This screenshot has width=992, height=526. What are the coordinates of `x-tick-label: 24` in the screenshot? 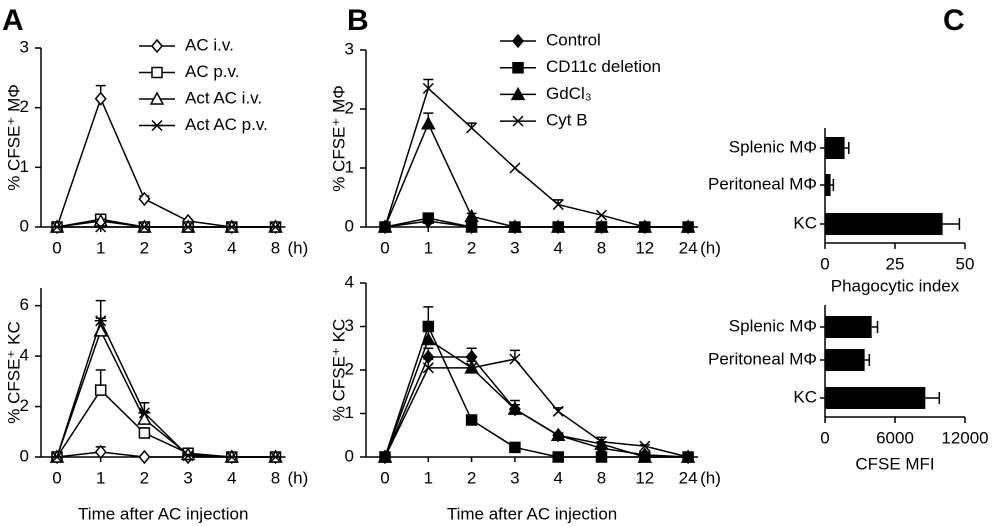 It's located at (688, 247).